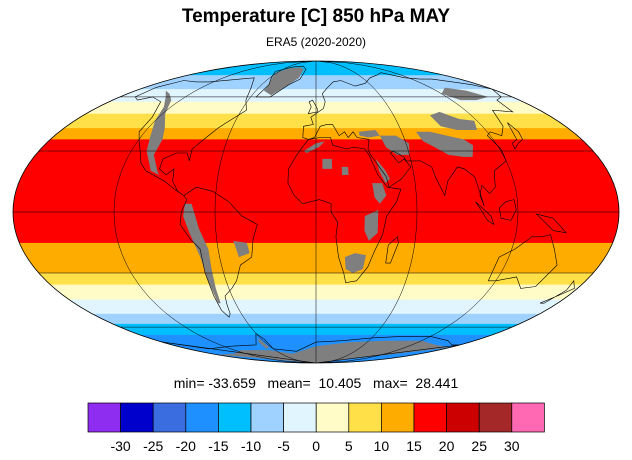 The width and height of the screenshot is (632, 460). What do you see at coordinates (120, 446) in the screenshot?
I see `colorbar-tick-label: -30` at bounding box center [120, 446].